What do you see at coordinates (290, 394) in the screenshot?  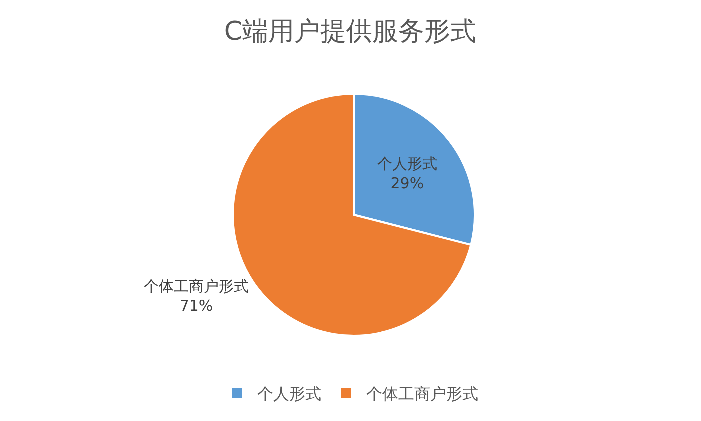 I see `legend-label: 个人形式` at bounding box center [290, 394].